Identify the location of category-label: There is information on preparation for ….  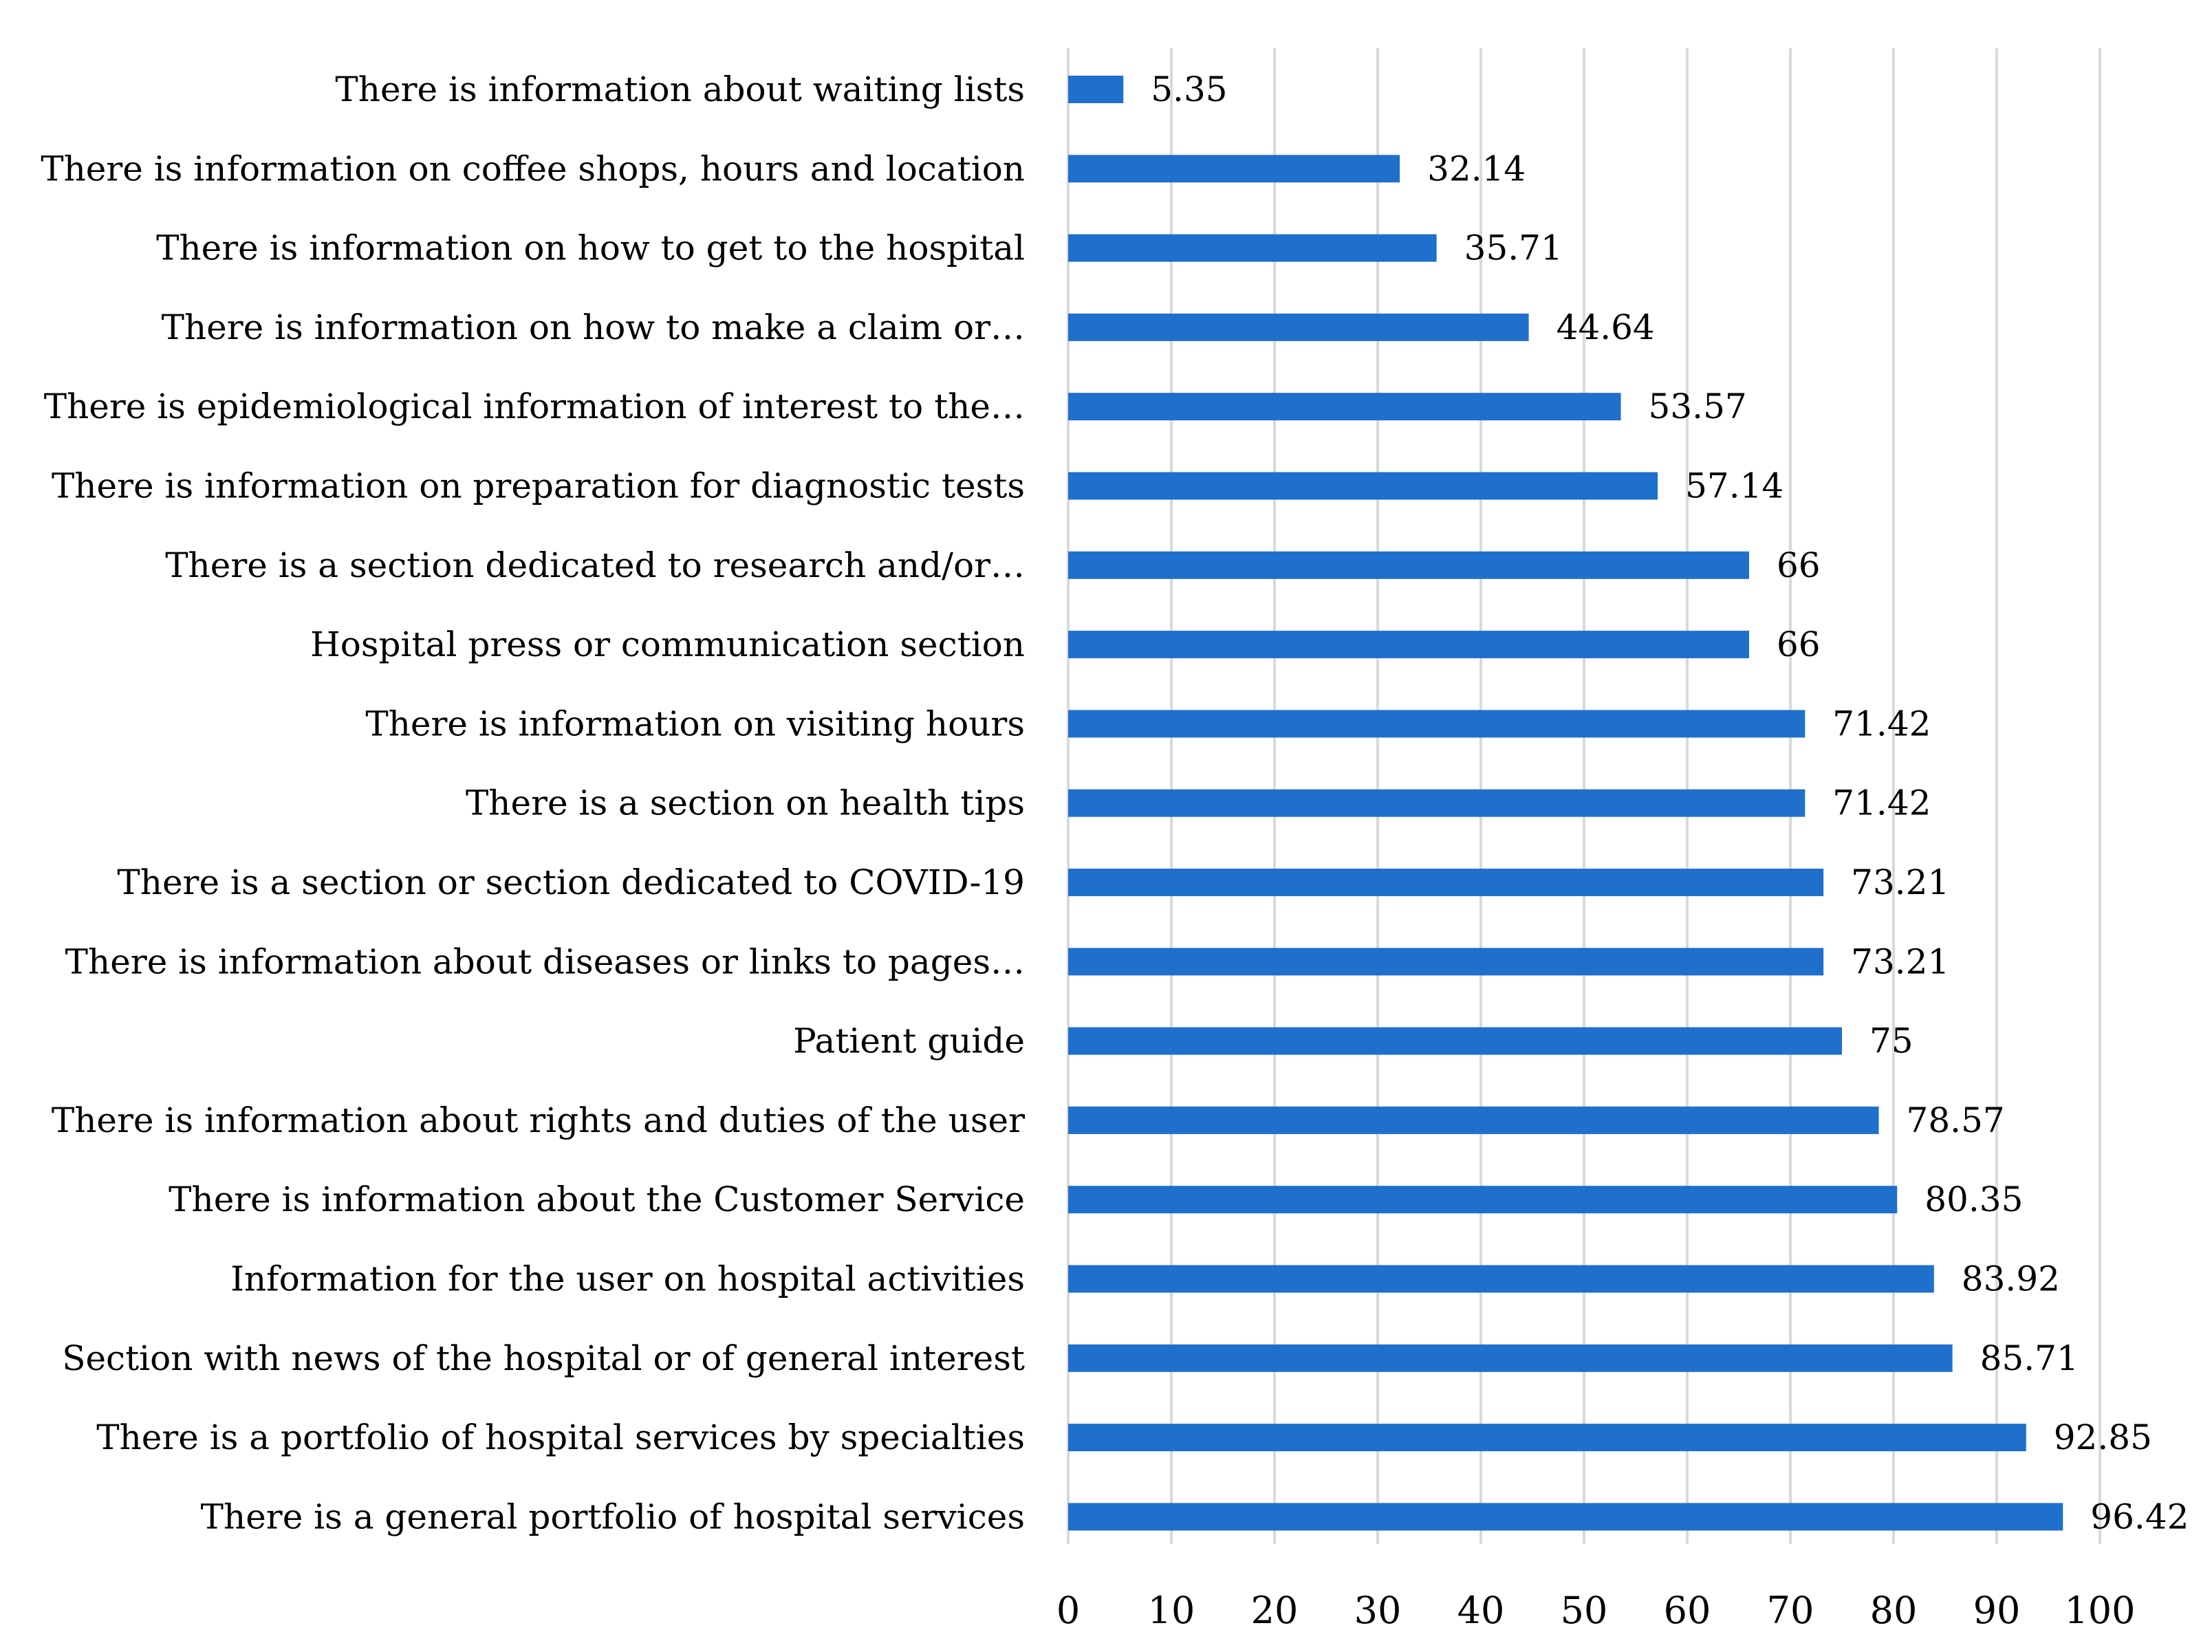
(538, 486).